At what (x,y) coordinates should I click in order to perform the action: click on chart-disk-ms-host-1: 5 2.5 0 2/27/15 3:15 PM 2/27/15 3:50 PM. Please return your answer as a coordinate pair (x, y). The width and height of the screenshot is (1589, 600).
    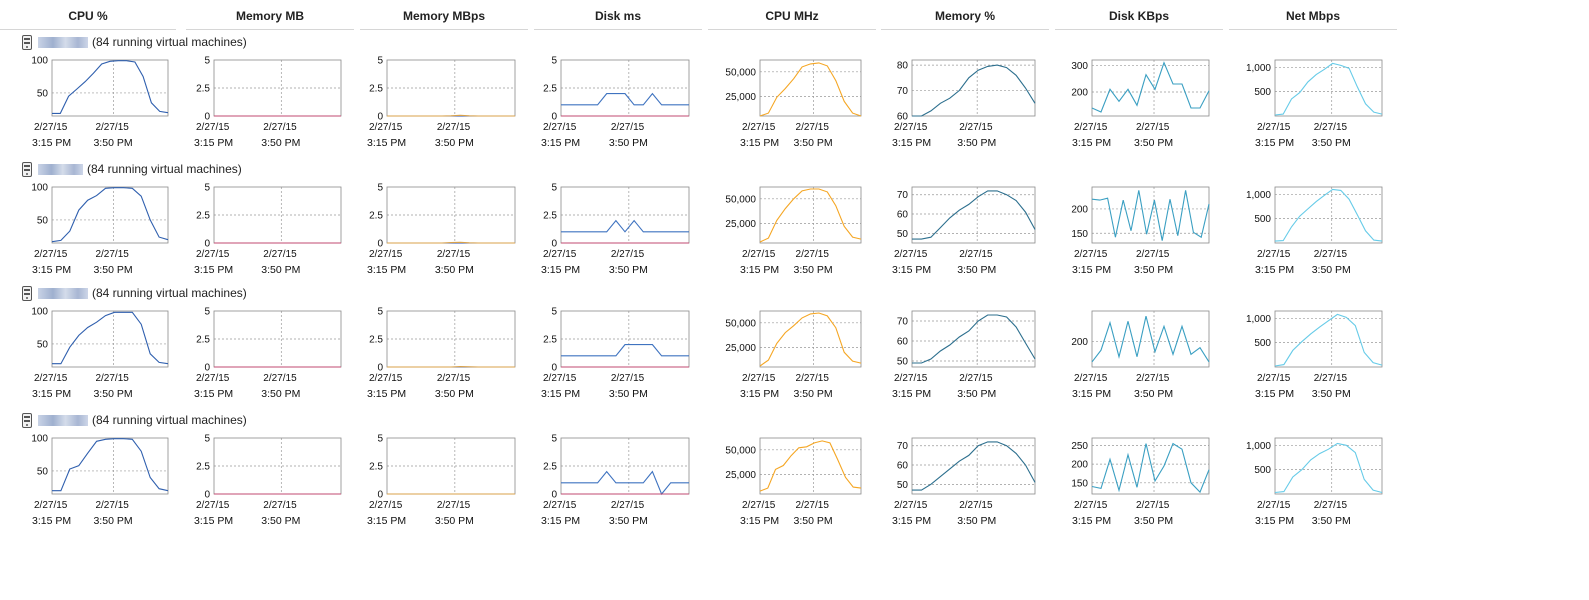
    Looking at the image, I should click on (618, 100).